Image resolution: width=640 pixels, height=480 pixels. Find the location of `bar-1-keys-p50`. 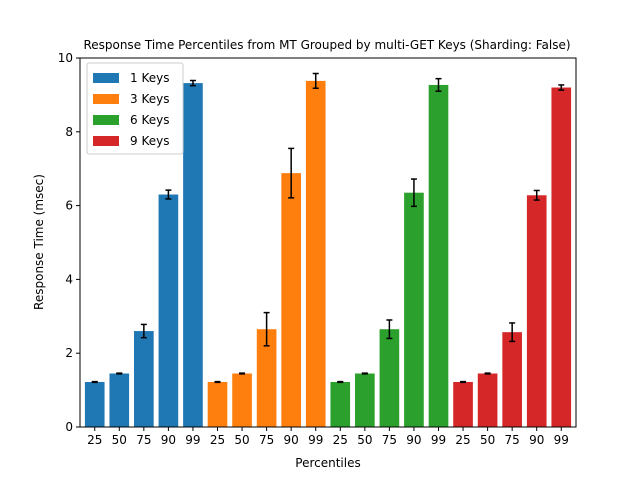

bar-1-keys-p50 is located at coordinates (119, 400).